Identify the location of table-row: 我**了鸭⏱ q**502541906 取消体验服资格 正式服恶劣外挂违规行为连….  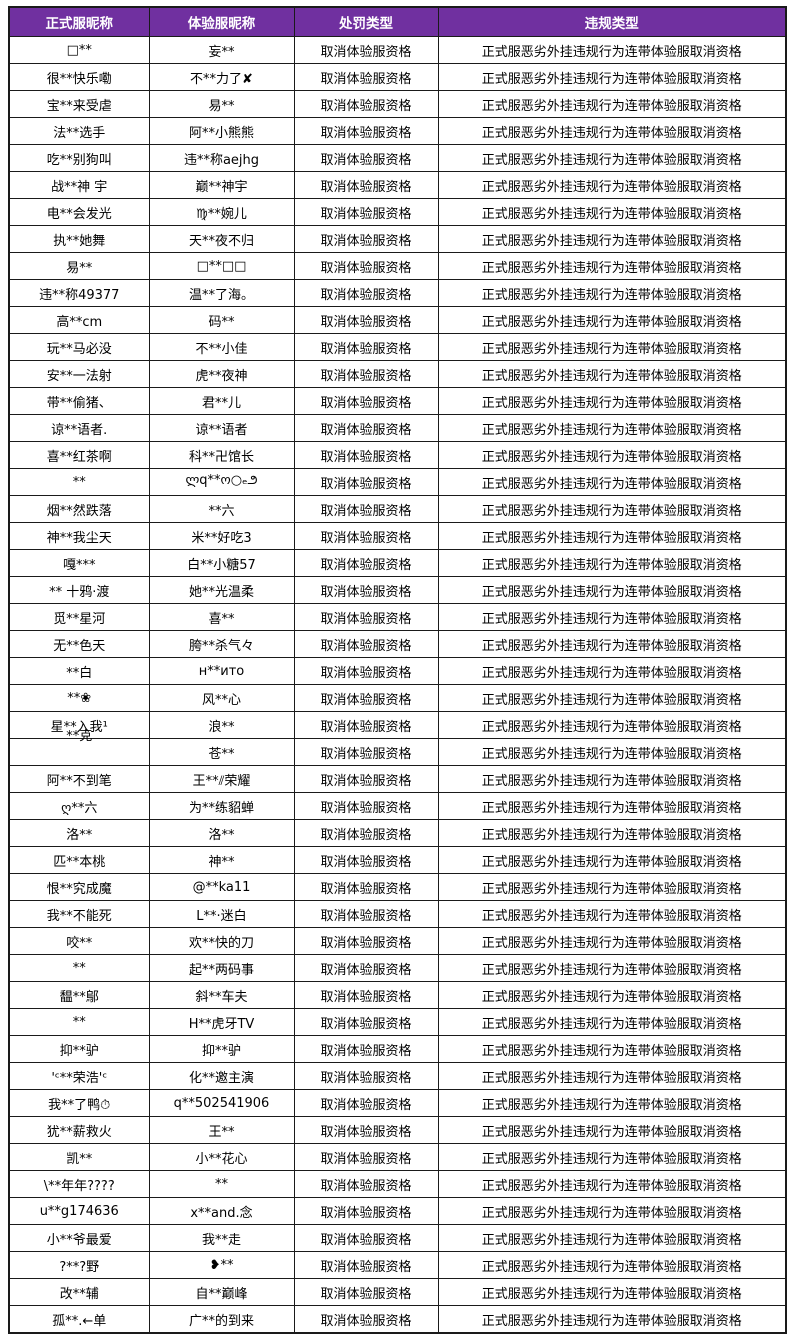
(397, 1103).